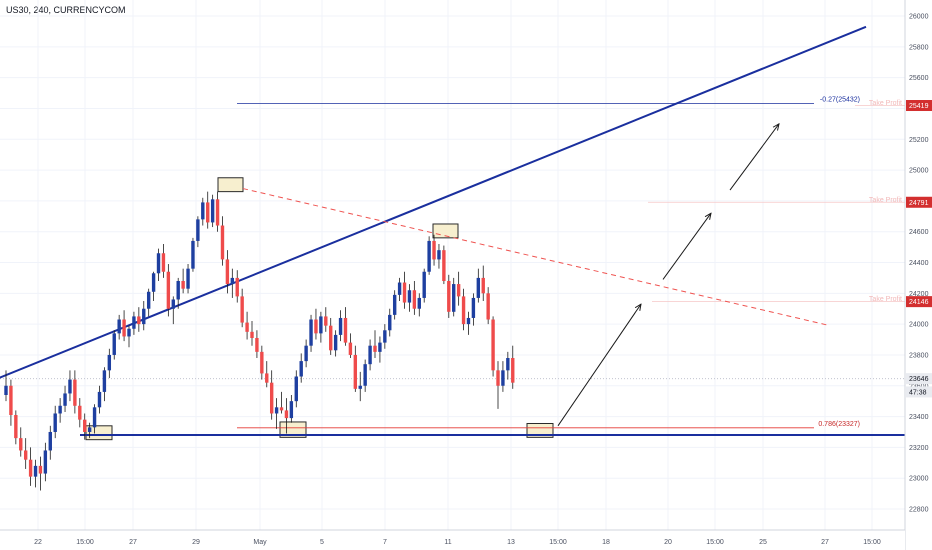  What do you see at coordinates (919, 17) in the screenshot?
I see `price-tick-label: 26000` at bounding box center [919, 17].